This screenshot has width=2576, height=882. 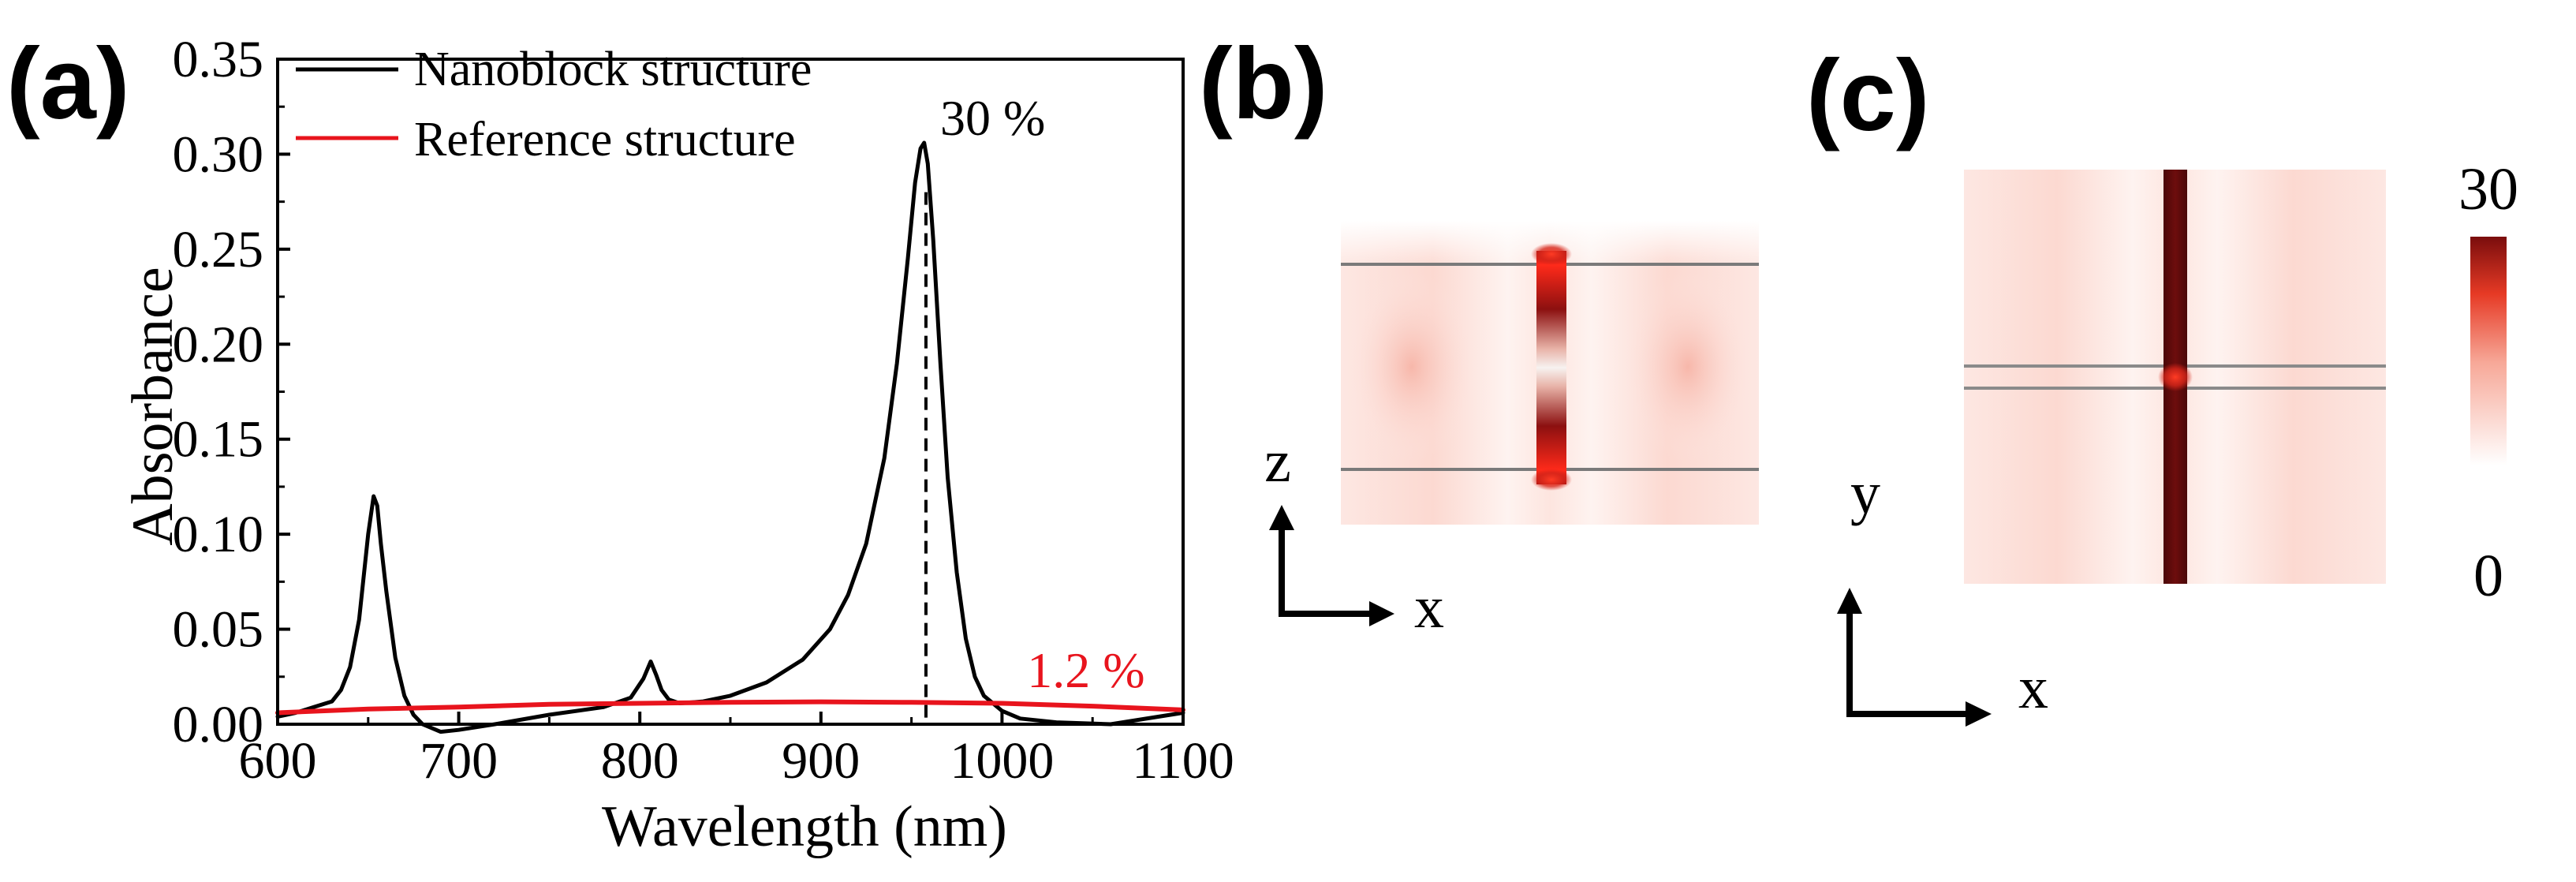 What do you see at coordinates (1429, 607) in the screenshot?
I see `coord-b-horizontal-label: x` at bounding box center [1429, 607].